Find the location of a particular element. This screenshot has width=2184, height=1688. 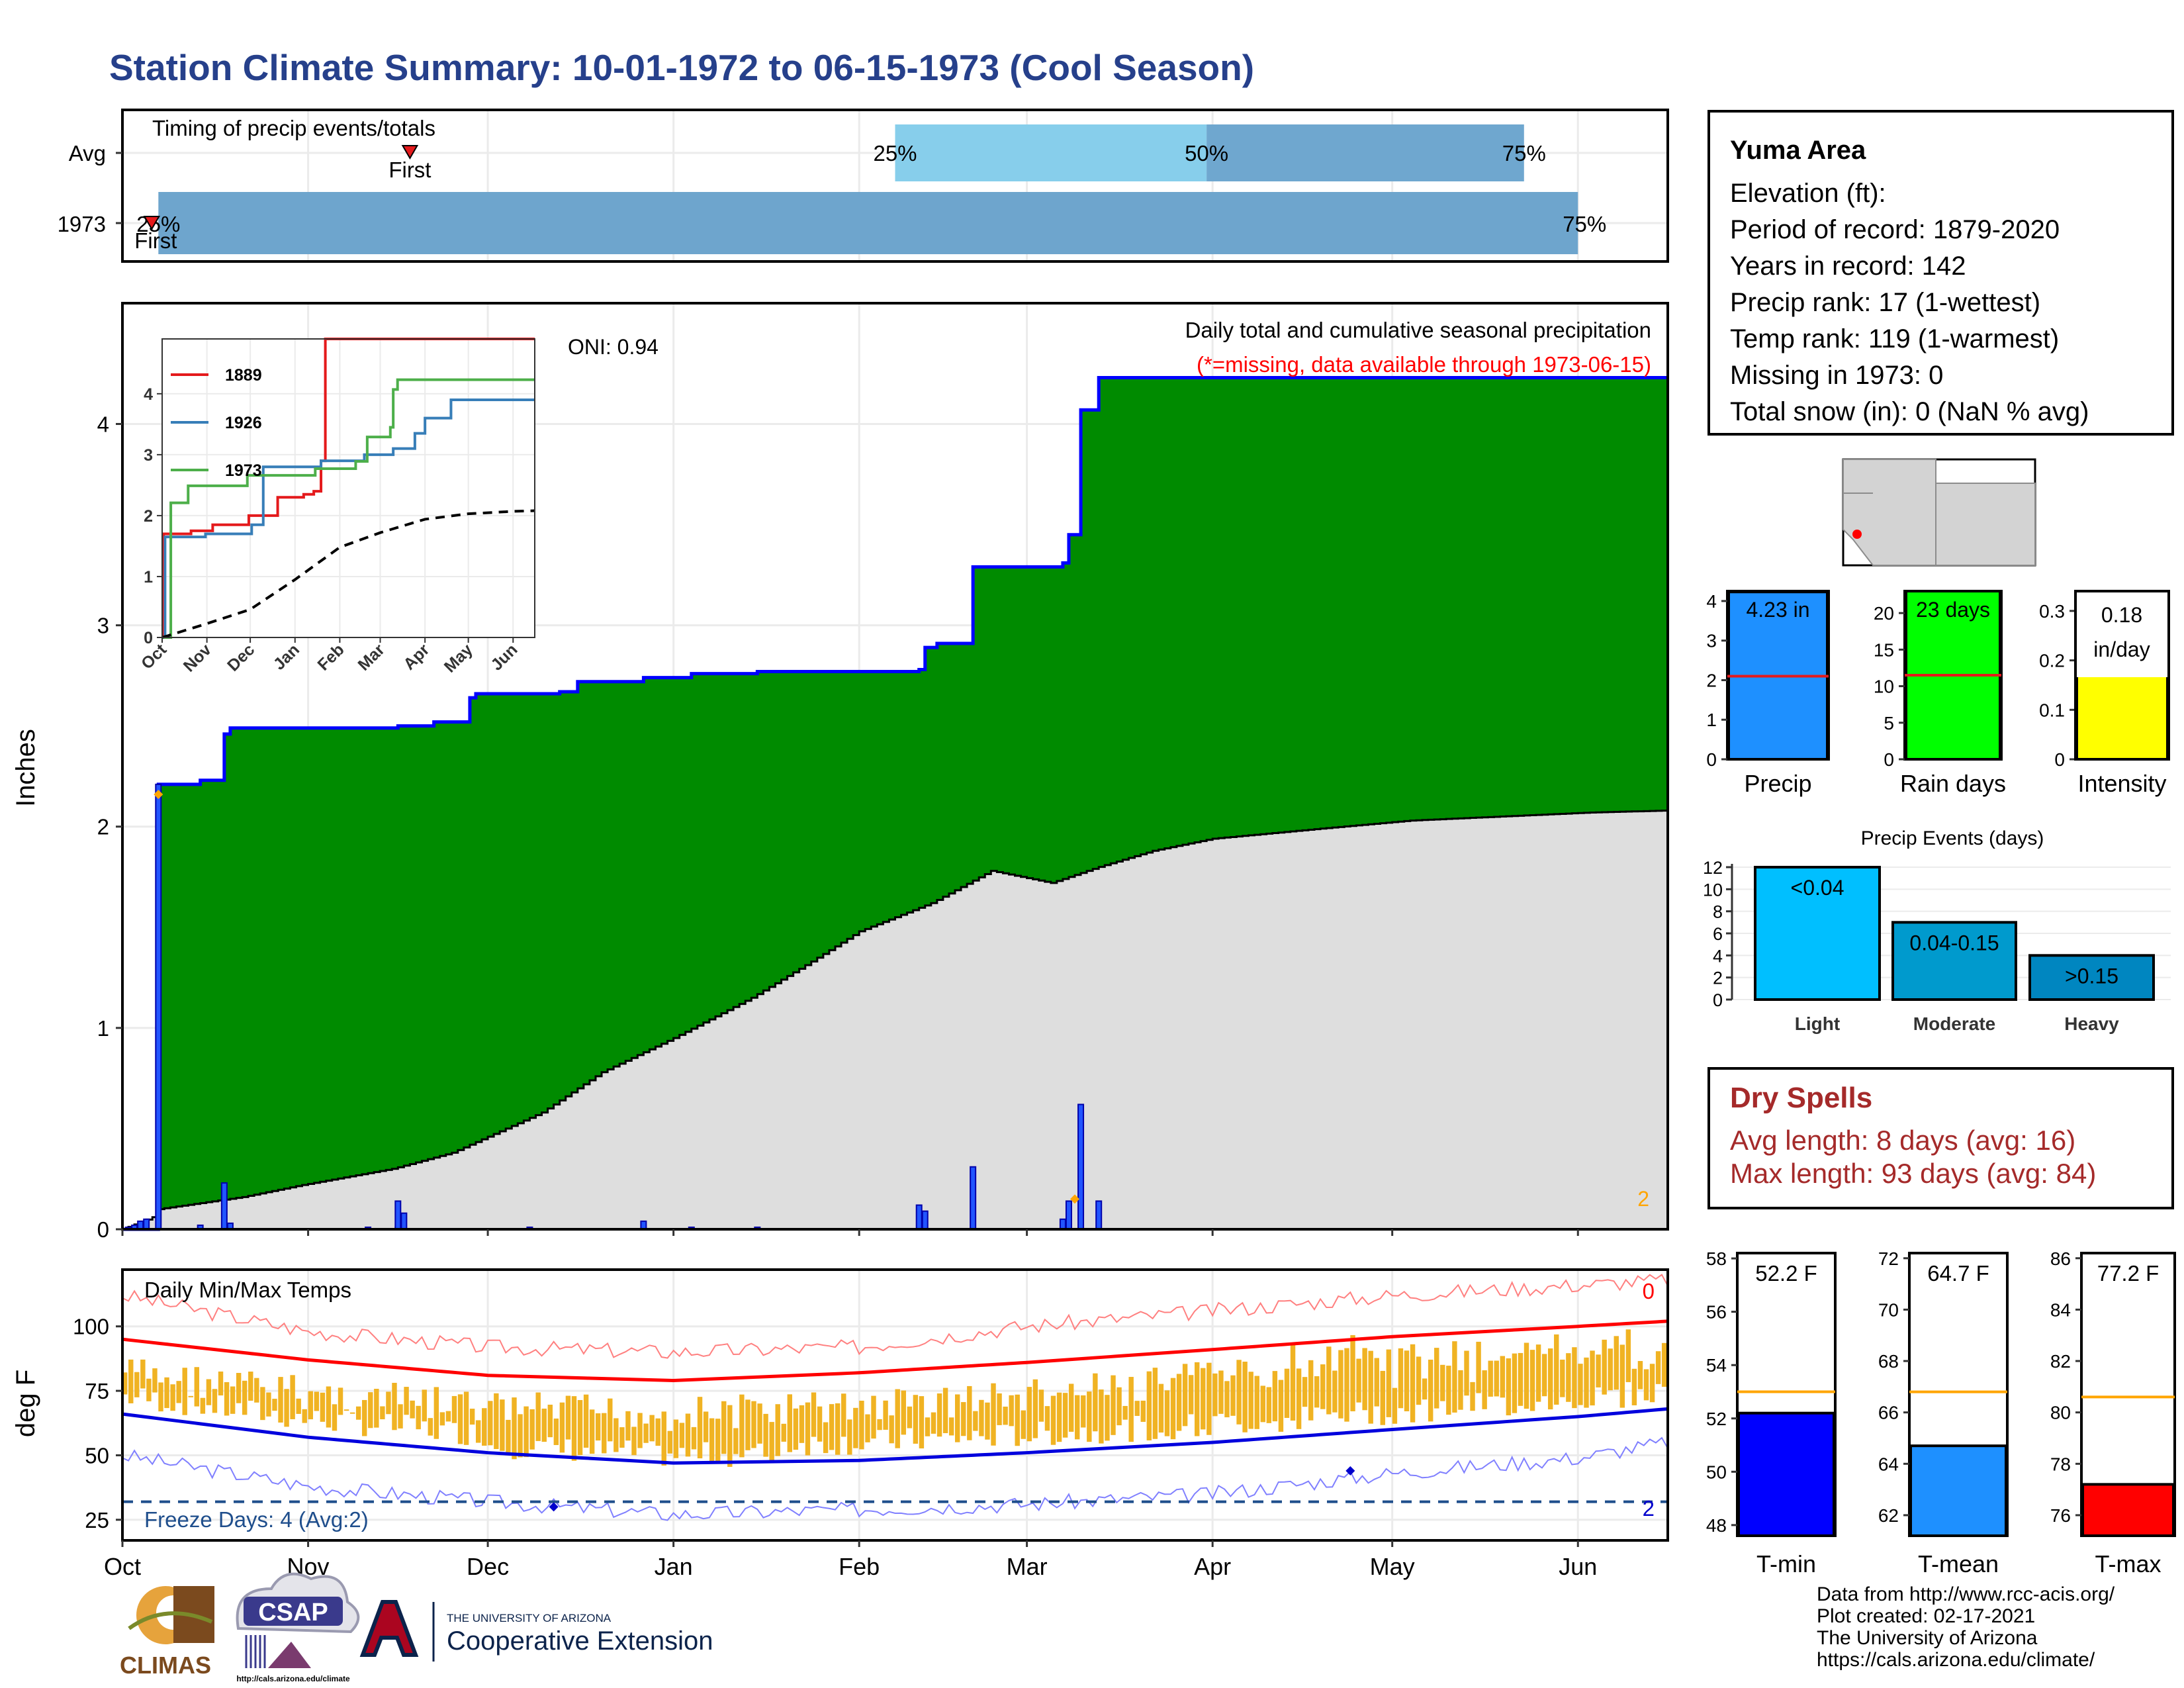

events-y-tick-label: 6 is located at coordinates (1718, 934).